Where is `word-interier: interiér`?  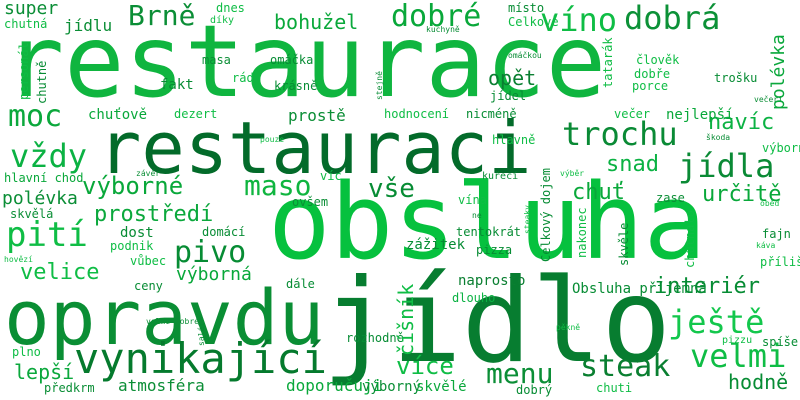
word-interier: interiér is located at coordinates (707, 286).